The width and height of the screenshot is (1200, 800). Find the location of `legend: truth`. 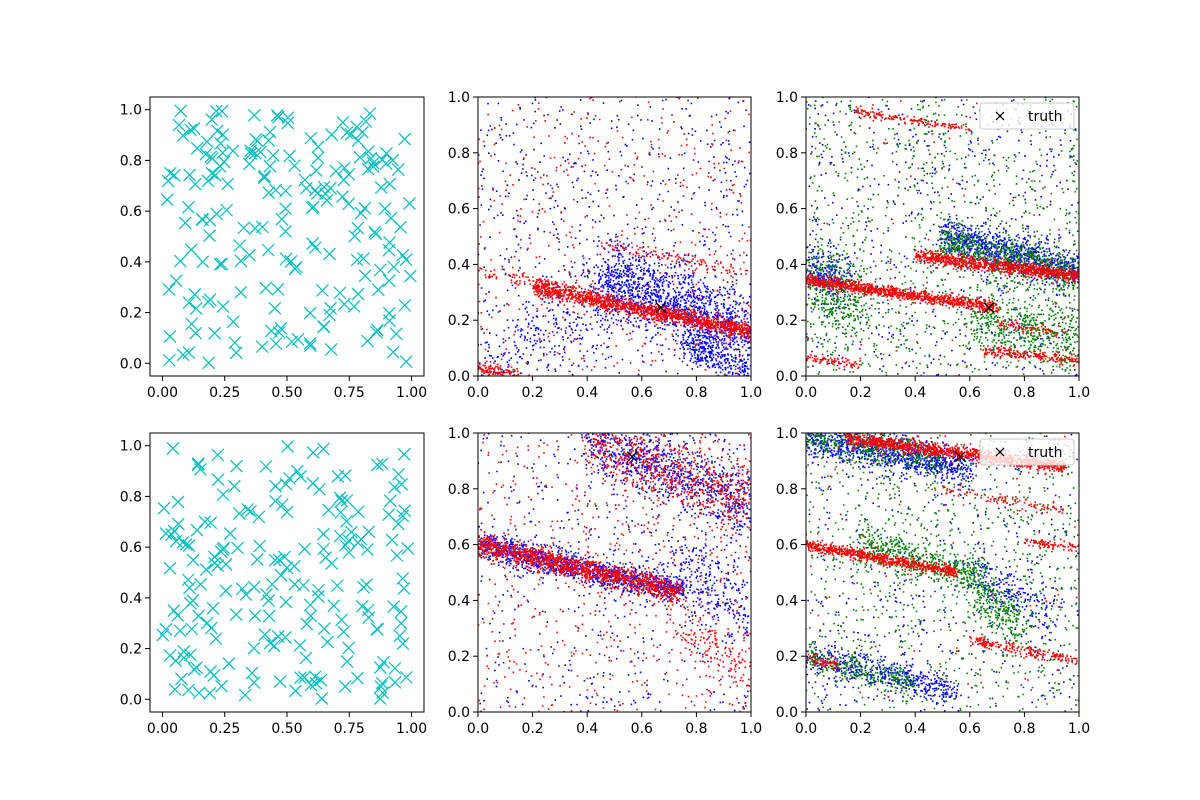

legend: truth is located at coordinates (1027, 452).